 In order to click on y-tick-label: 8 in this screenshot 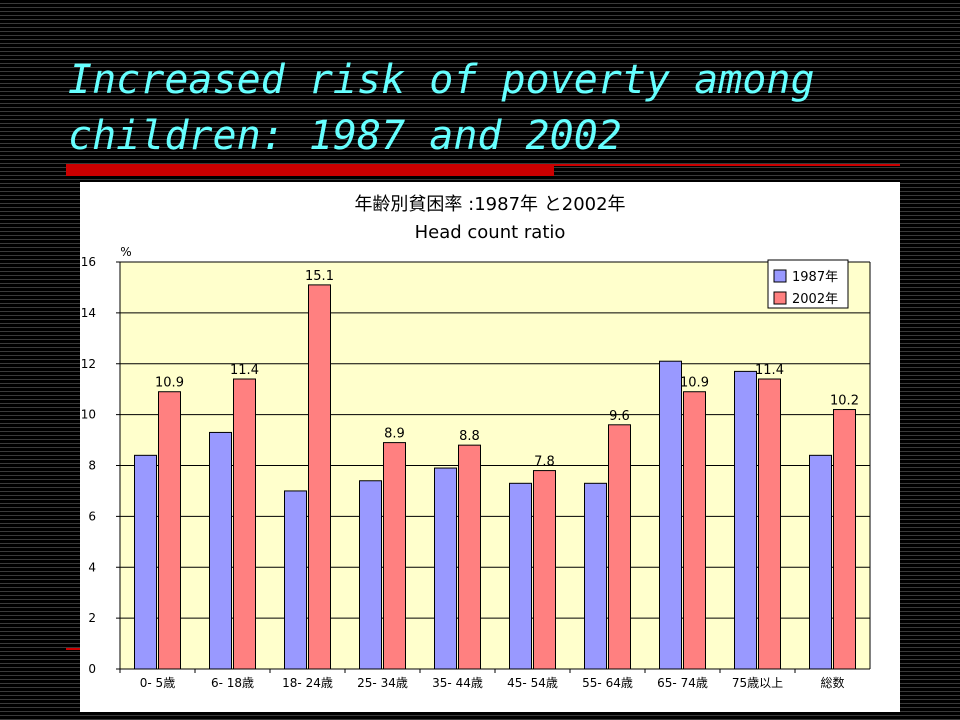, I will do `click(92, 466)`.